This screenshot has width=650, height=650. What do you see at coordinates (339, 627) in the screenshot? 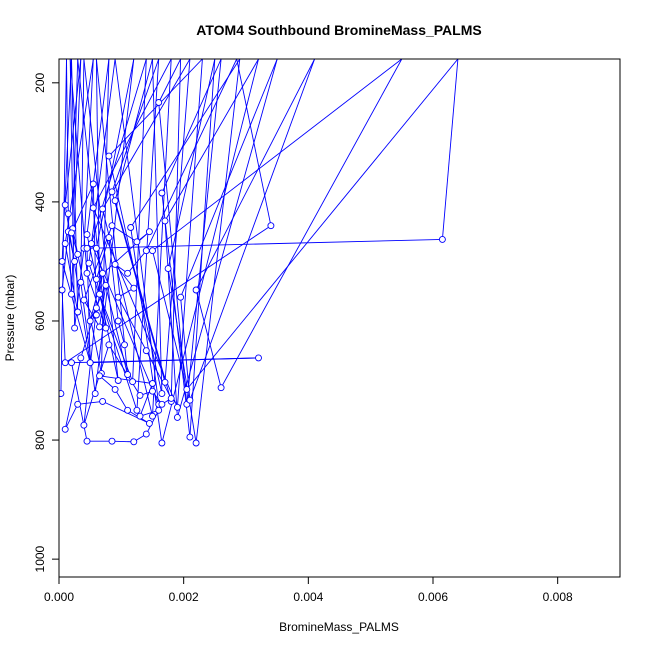
I see `x-axis-label: BromineMass_PALMS` at bounding box center [339, 627].